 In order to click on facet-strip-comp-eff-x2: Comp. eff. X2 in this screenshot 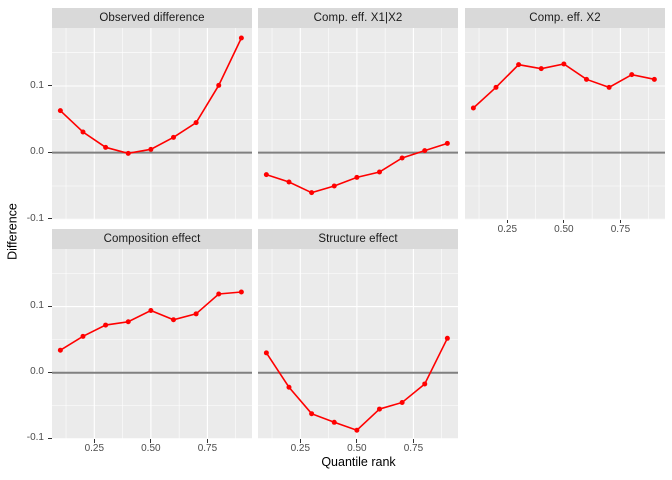, I will do `click(565, 18)`.